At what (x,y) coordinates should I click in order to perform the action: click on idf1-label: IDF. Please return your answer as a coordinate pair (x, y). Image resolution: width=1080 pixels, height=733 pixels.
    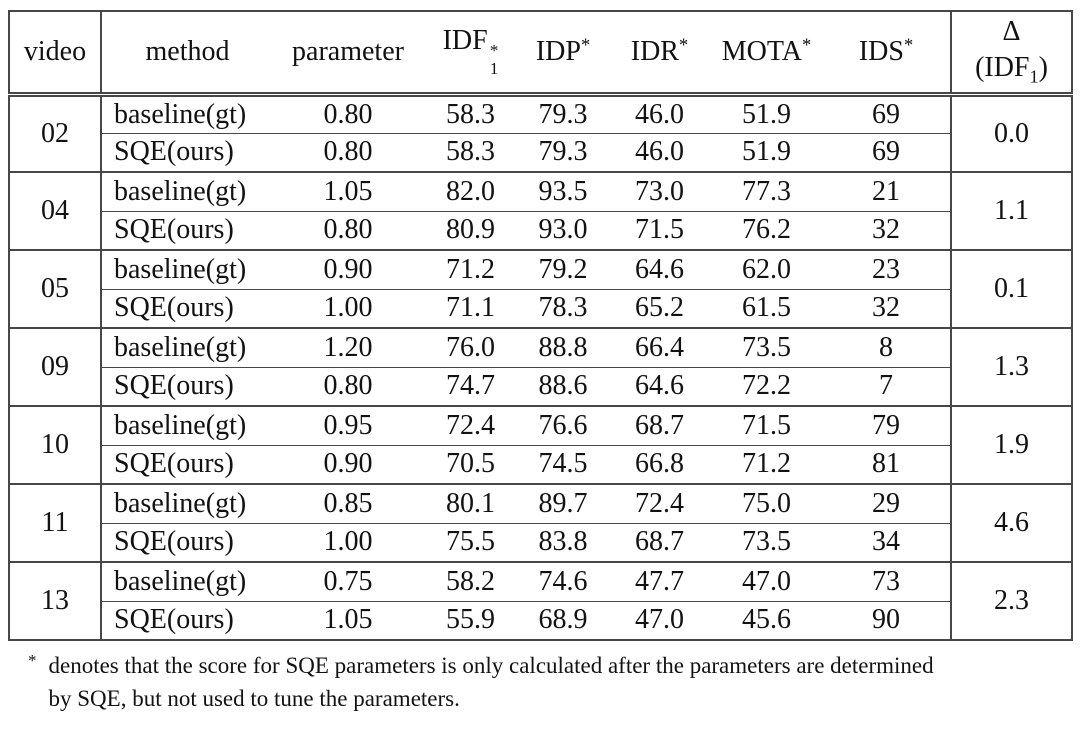
    Looking at the image, I should click on (465, 40).